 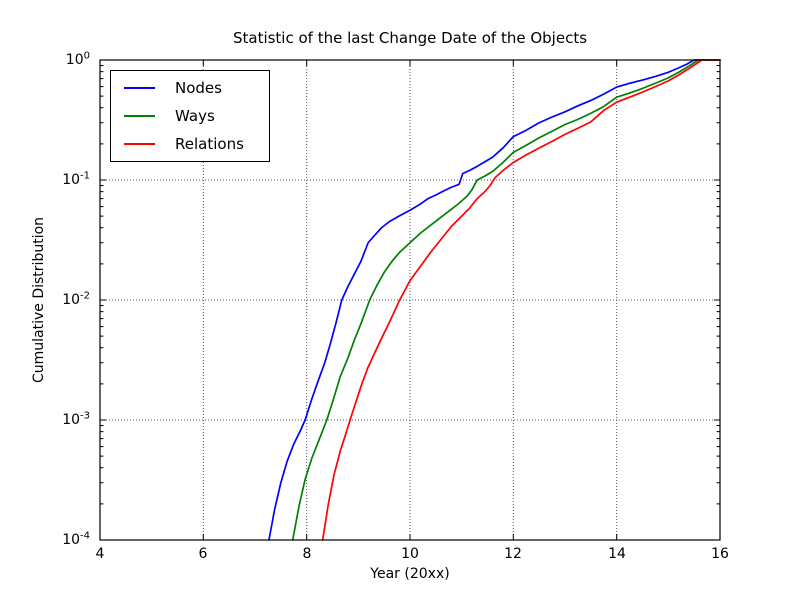 I want to click on y-tick-label: 10⁰, so click(x=77, y=59).